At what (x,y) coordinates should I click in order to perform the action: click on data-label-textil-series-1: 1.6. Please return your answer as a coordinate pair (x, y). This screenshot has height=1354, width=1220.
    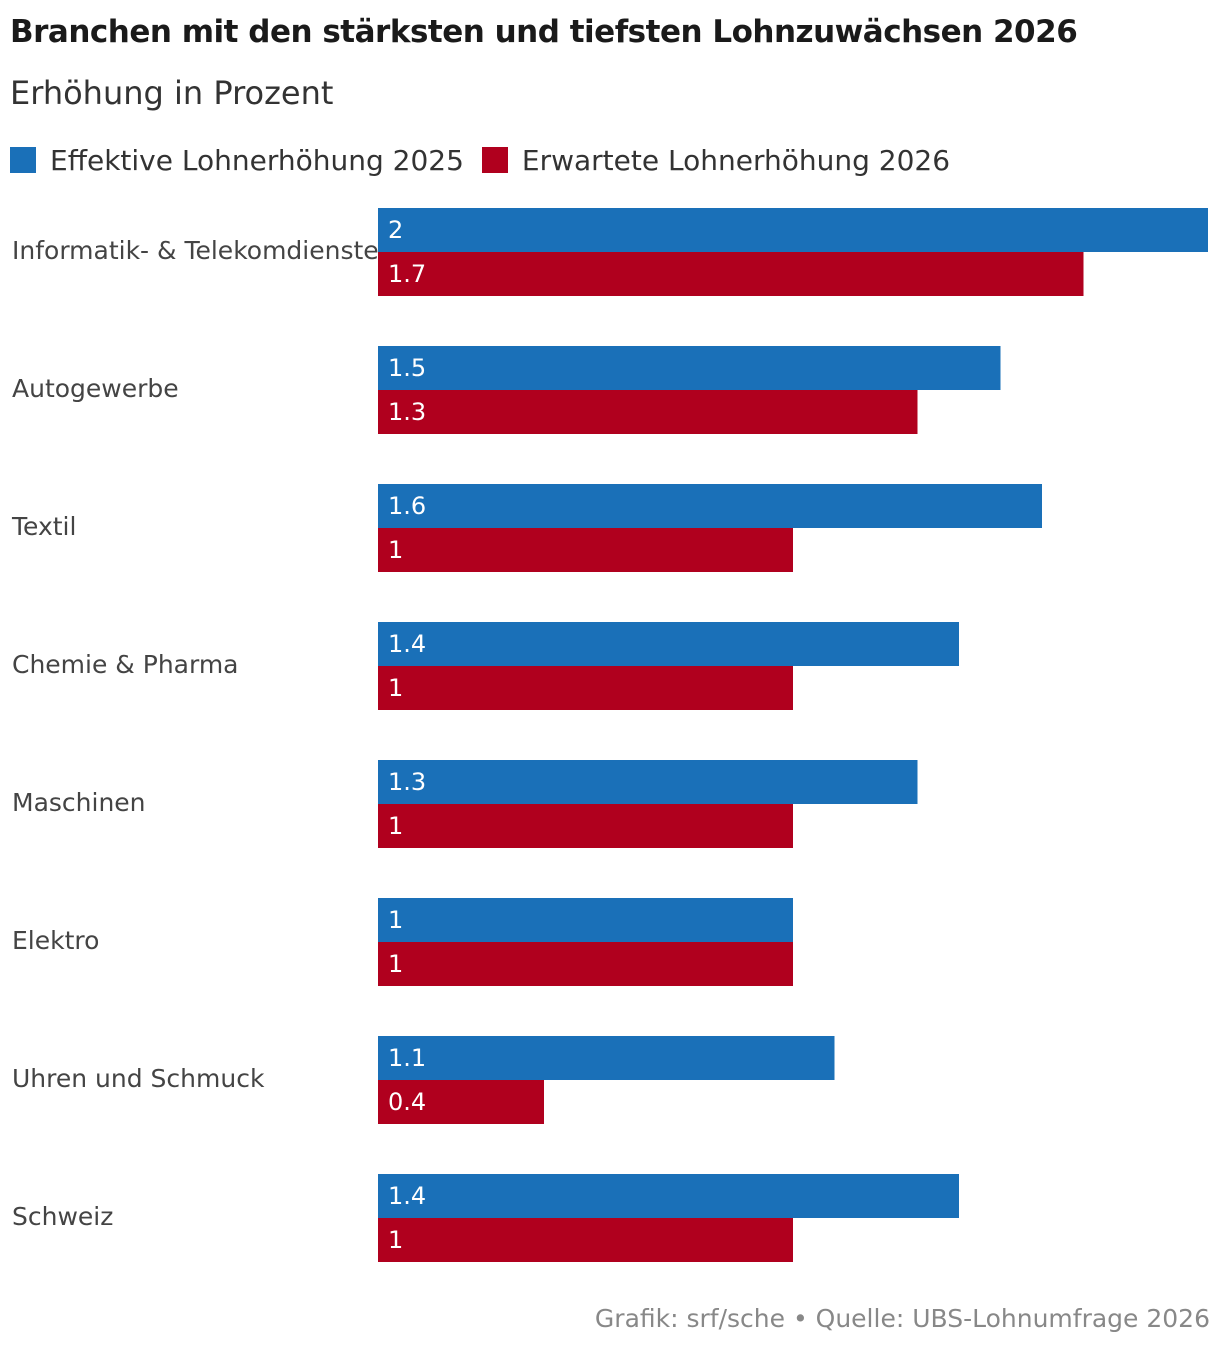
    Looking at the image, I should click on (407, 506).